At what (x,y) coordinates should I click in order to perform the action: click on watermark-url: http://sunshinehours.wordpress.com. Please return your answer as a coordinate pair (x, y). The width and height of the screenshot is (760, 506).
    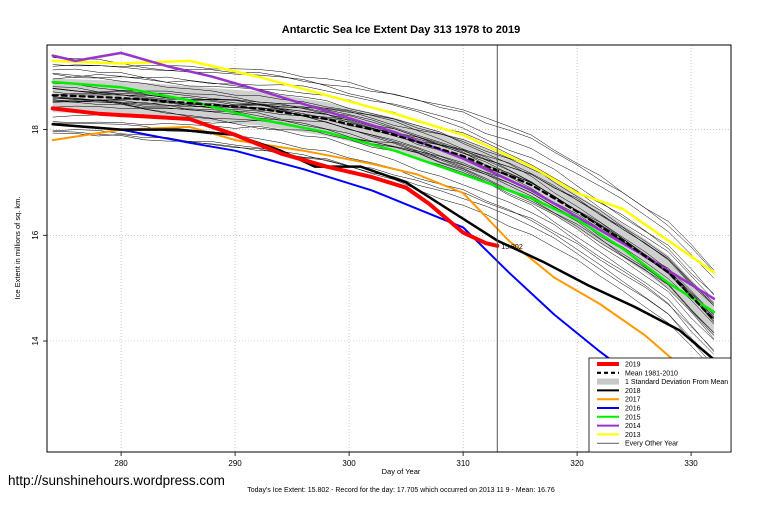
    Looking at the image, I should click on (116, 480).